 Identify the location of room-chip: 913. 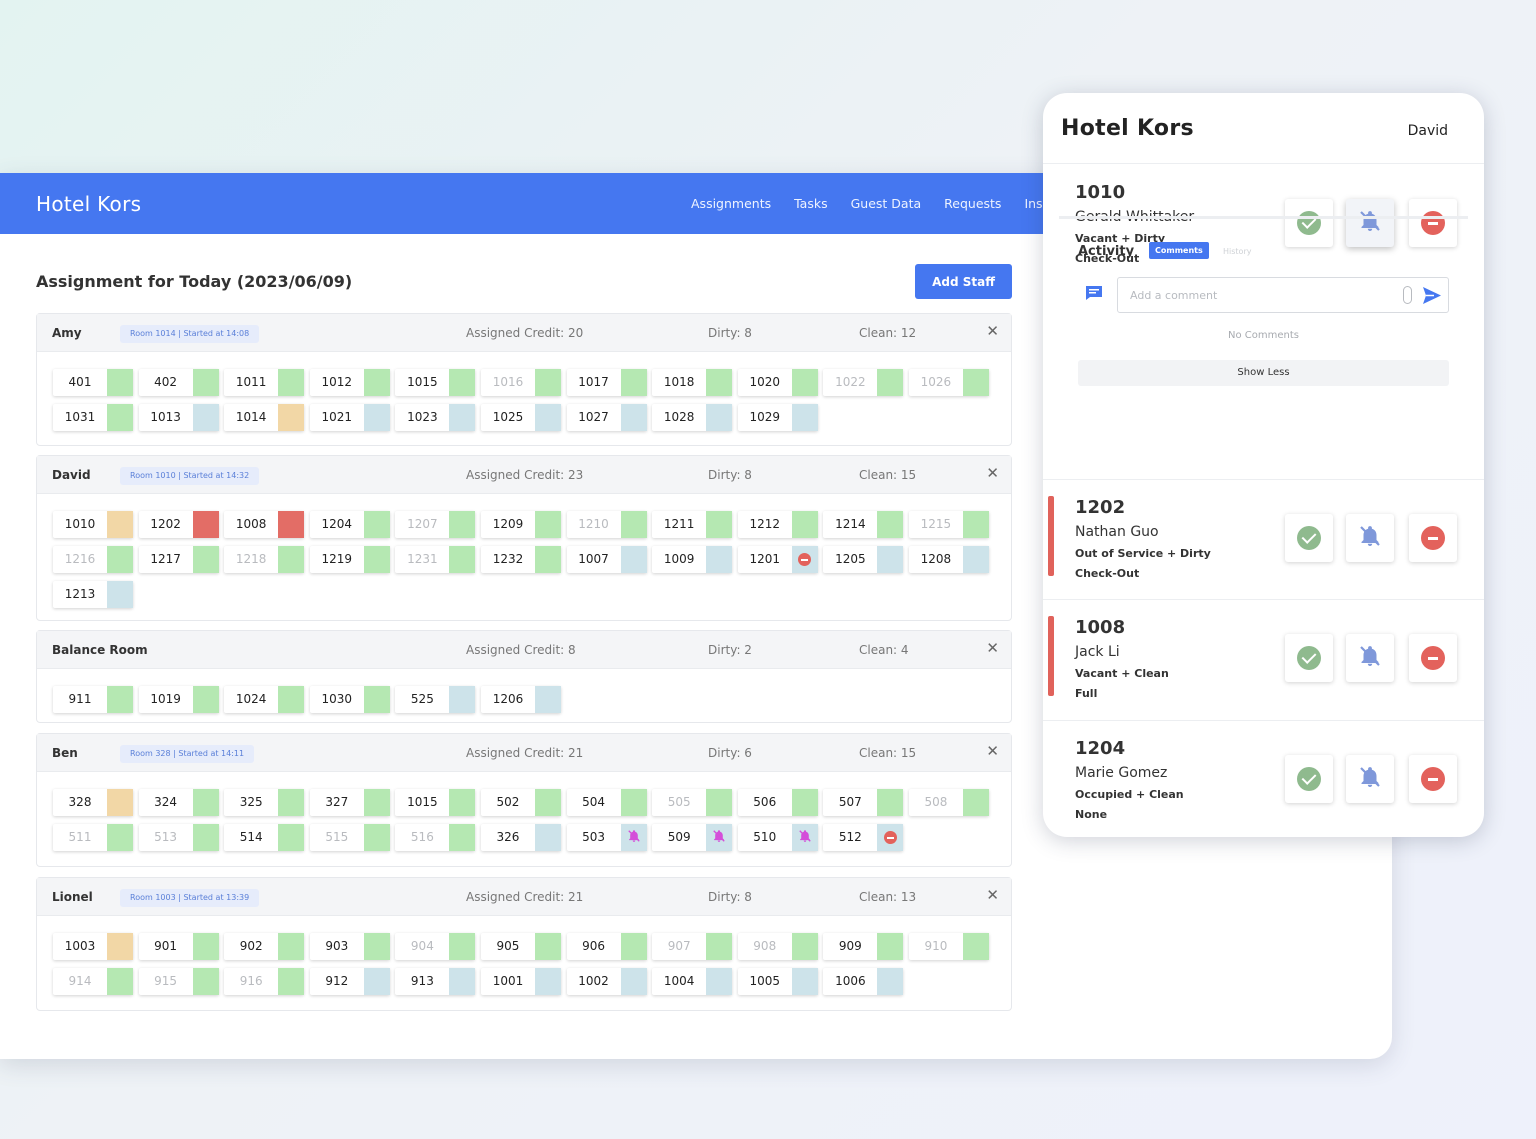
(435, 981).